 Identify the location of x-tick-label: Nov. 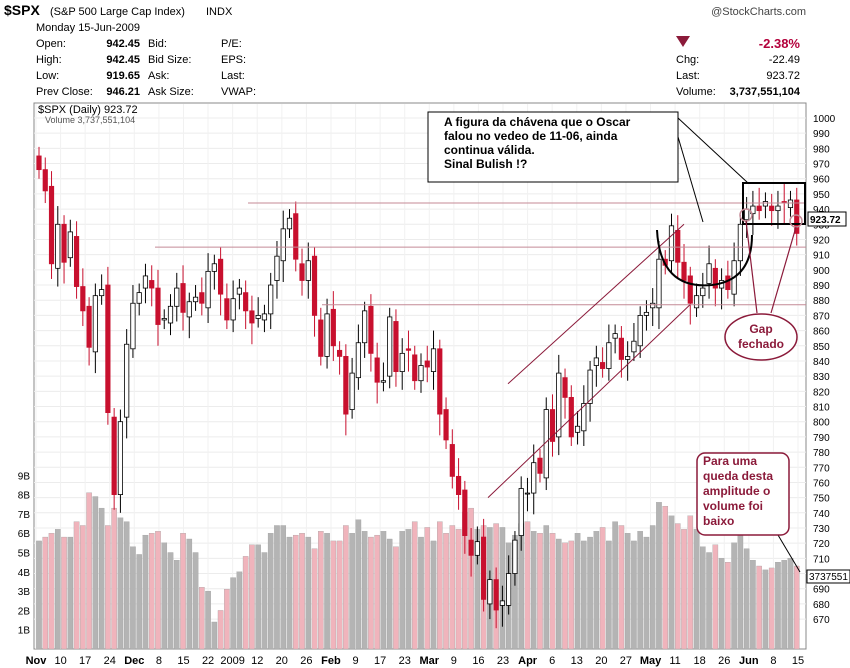
(37, 661).